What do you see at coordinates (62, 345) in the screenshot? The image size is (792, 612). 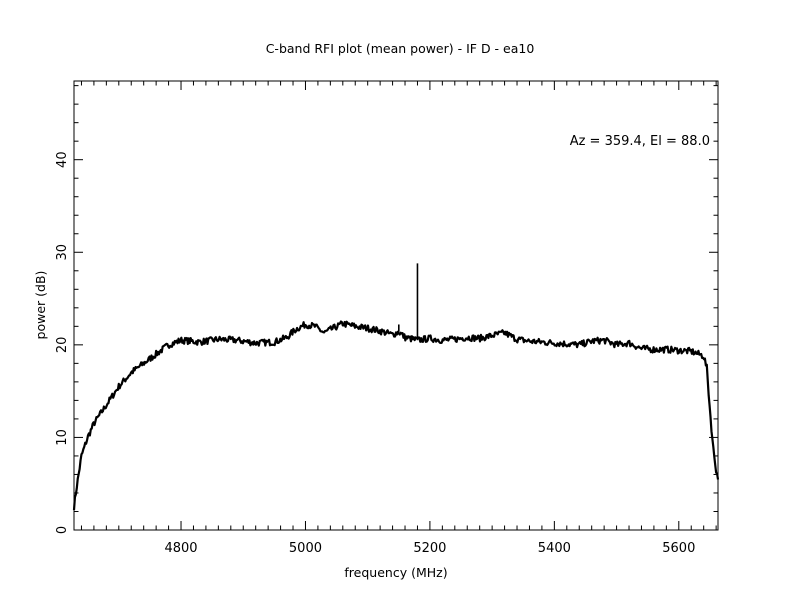 I see `y-tick-label-20: 20` at bounding box center [62, 345].